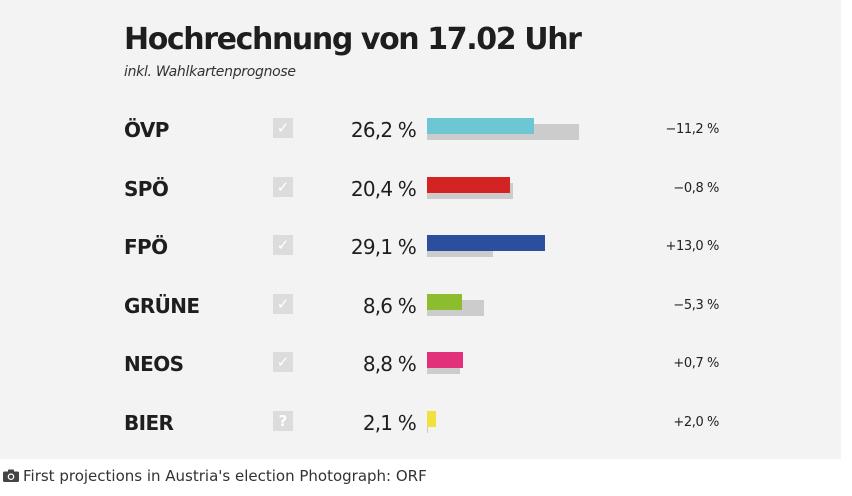  What do you see at coordinates (210, 72) in the screenshot?
I see `chart-subtitle: inkl. Wahlkartenprognose` at bounding box center [210, 72].